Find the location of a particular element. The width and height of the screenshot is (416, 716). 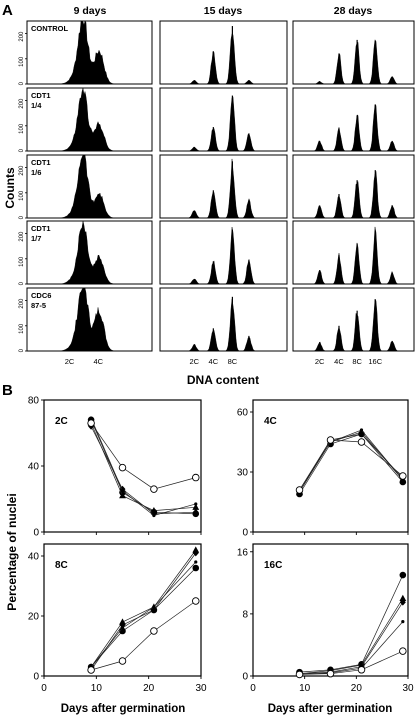

series-line-small-dot is located at coordinates (351, 648).